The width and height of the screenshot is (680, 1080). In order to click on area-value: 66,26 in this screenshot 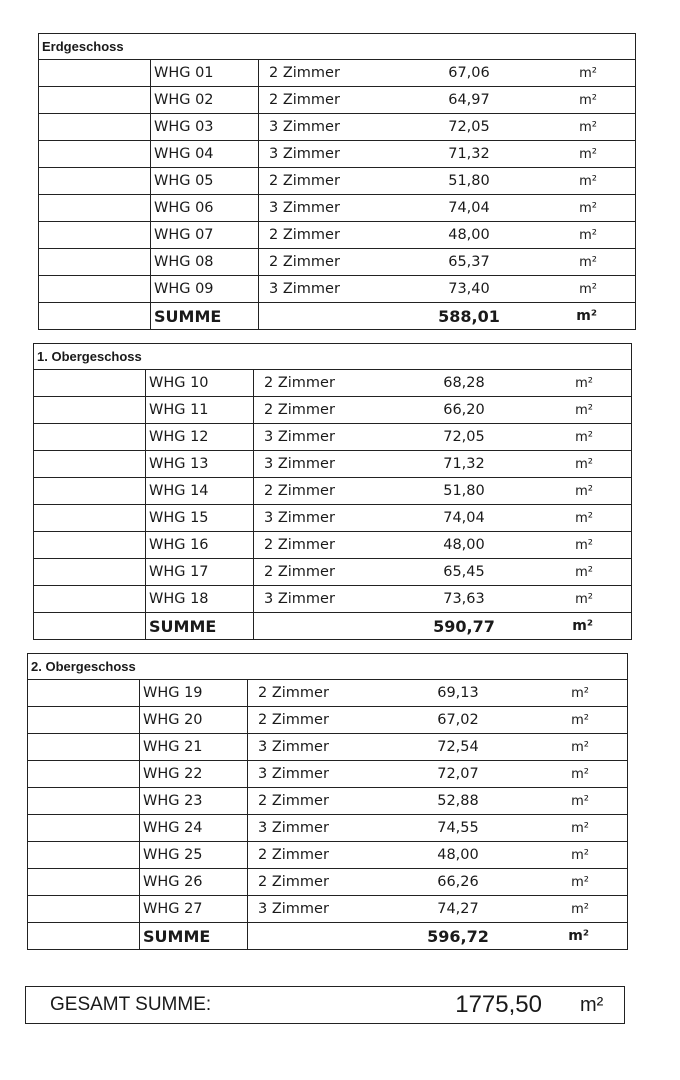, I will do `click(458, 882)`.